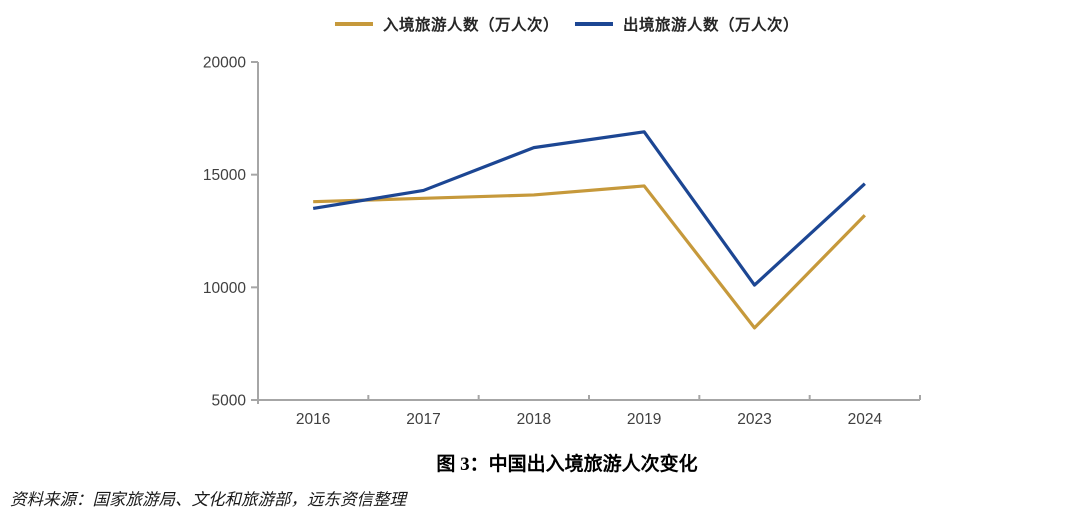 The image size is (1080, 516). What do you see at coordinates (470, 25) in the screenshot?
I see `legend-label-inbound: 入境旅游人数（万人次）` at bounding box center [470, 25].